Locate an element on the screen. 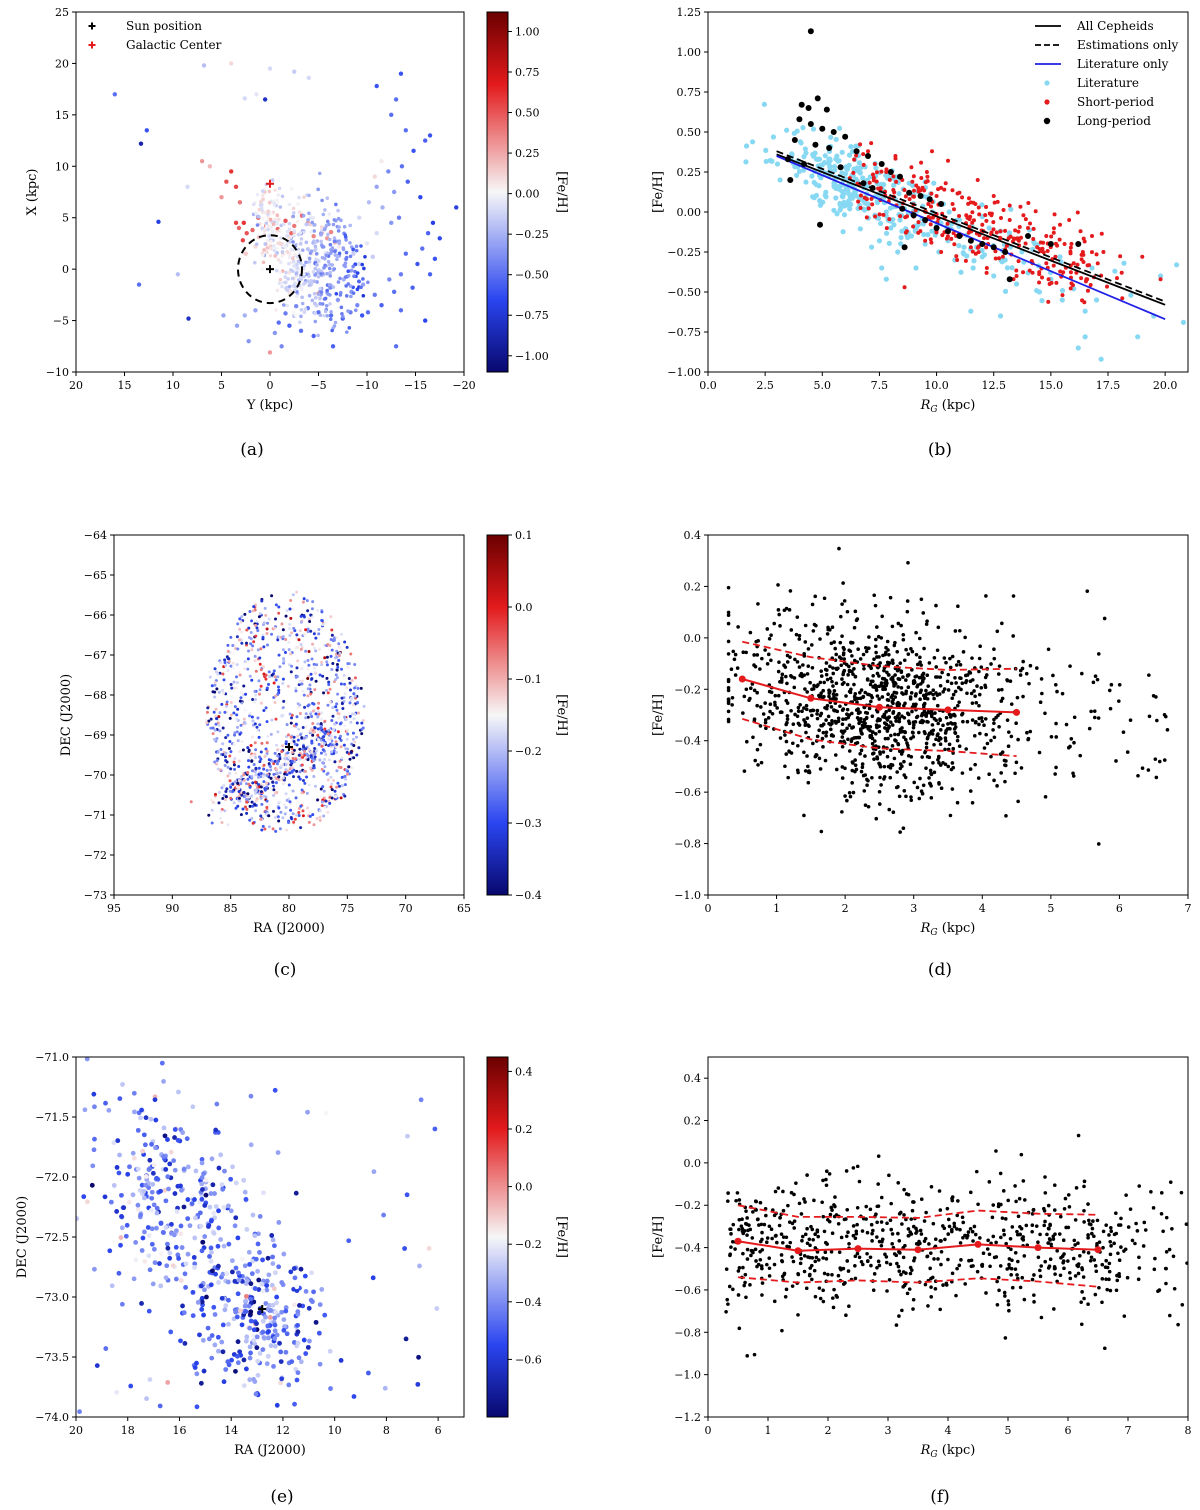 This screenshot has width=1200, height=1510. x-tick-label: 2.5 is located at coordinates (765, 385).